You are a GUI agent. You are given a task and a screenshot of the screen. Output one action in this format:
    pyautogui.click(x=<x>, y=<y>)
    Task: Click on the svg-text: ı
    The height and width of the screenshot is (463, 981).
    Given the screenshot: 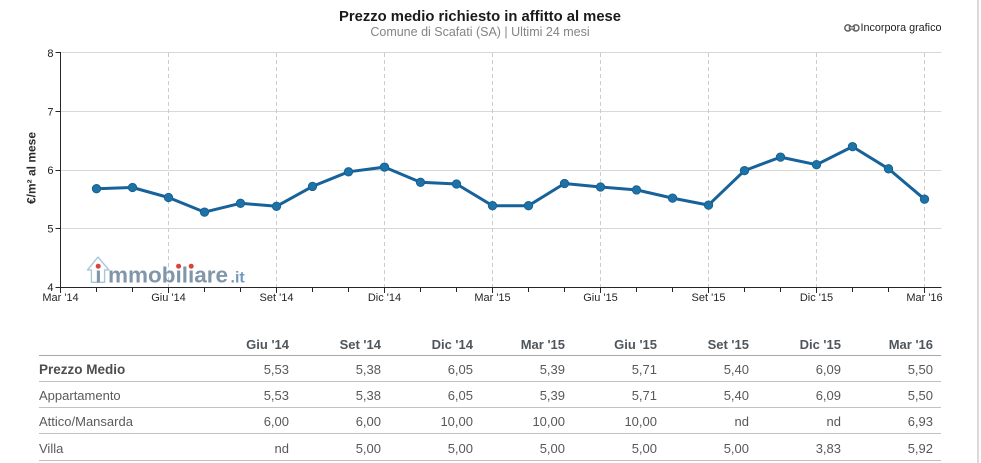 What is the action you would take?
    pyautogui.click(x=98, y=275)
    